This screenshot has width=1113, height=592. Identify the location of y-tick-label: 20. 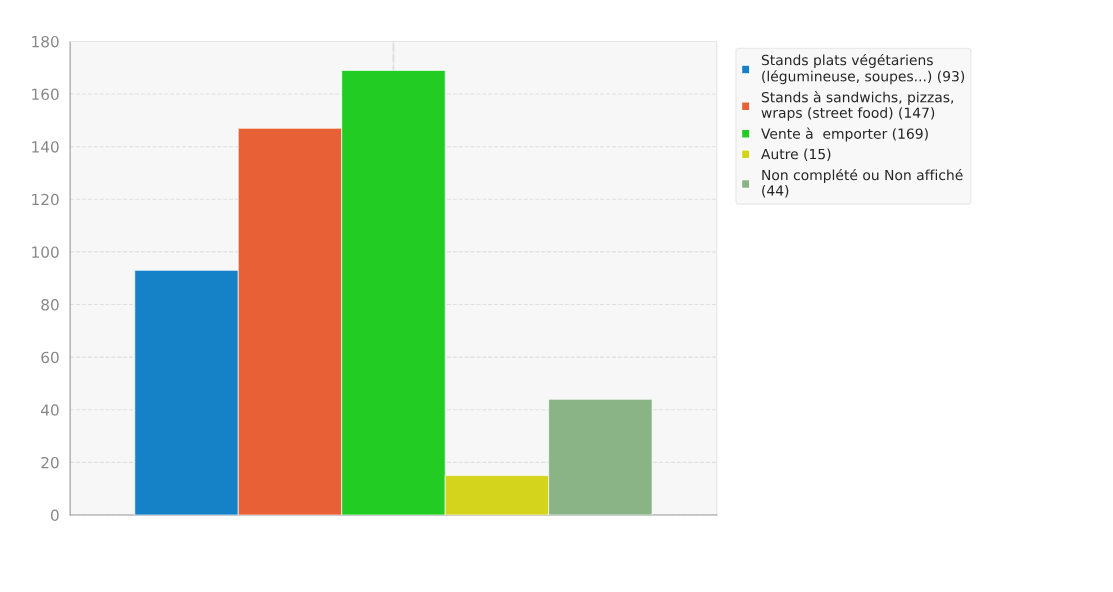
(50, 462).